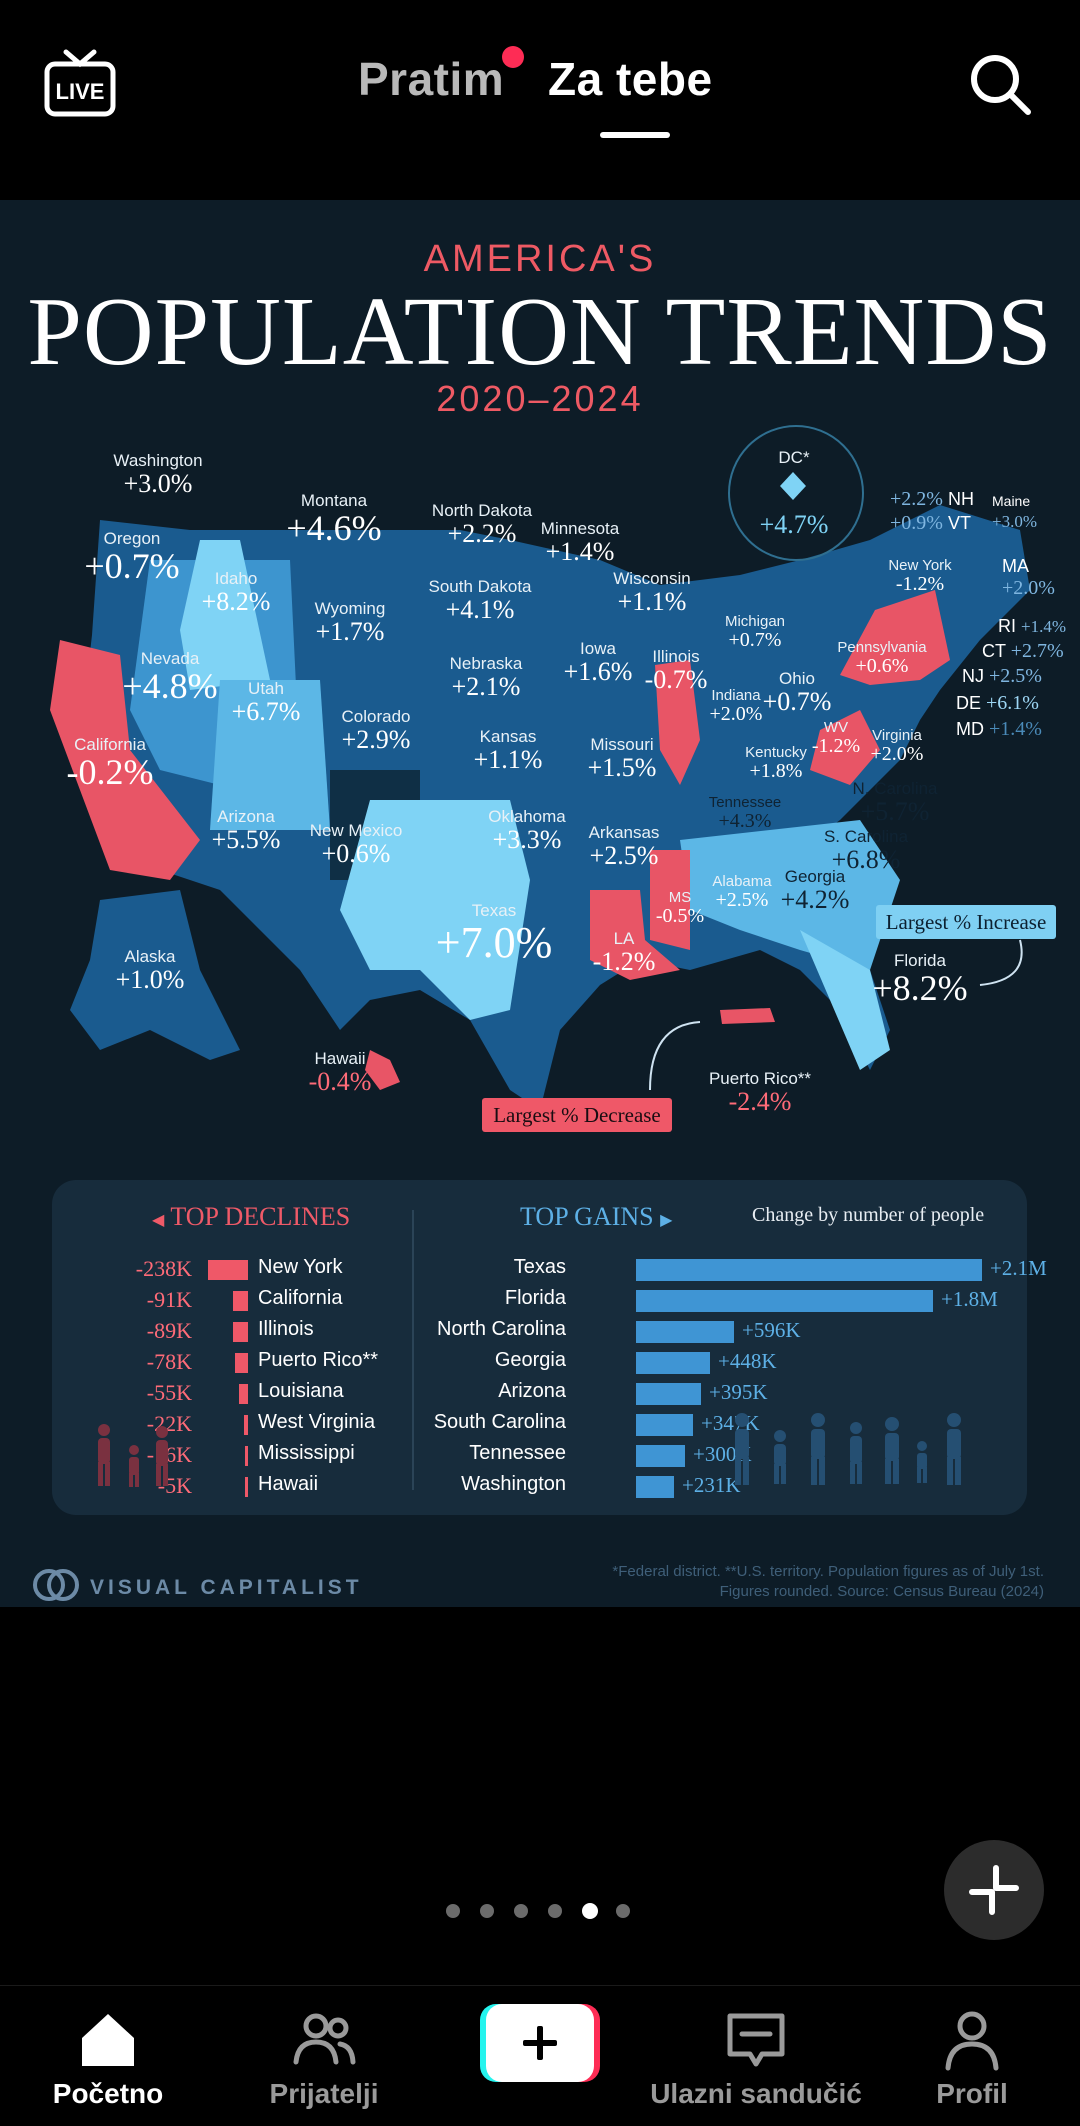 The width and height of the screenshot is (1080, 2126). I want to click on state-label-utah: Utah +6.7%, so click(266, 702).